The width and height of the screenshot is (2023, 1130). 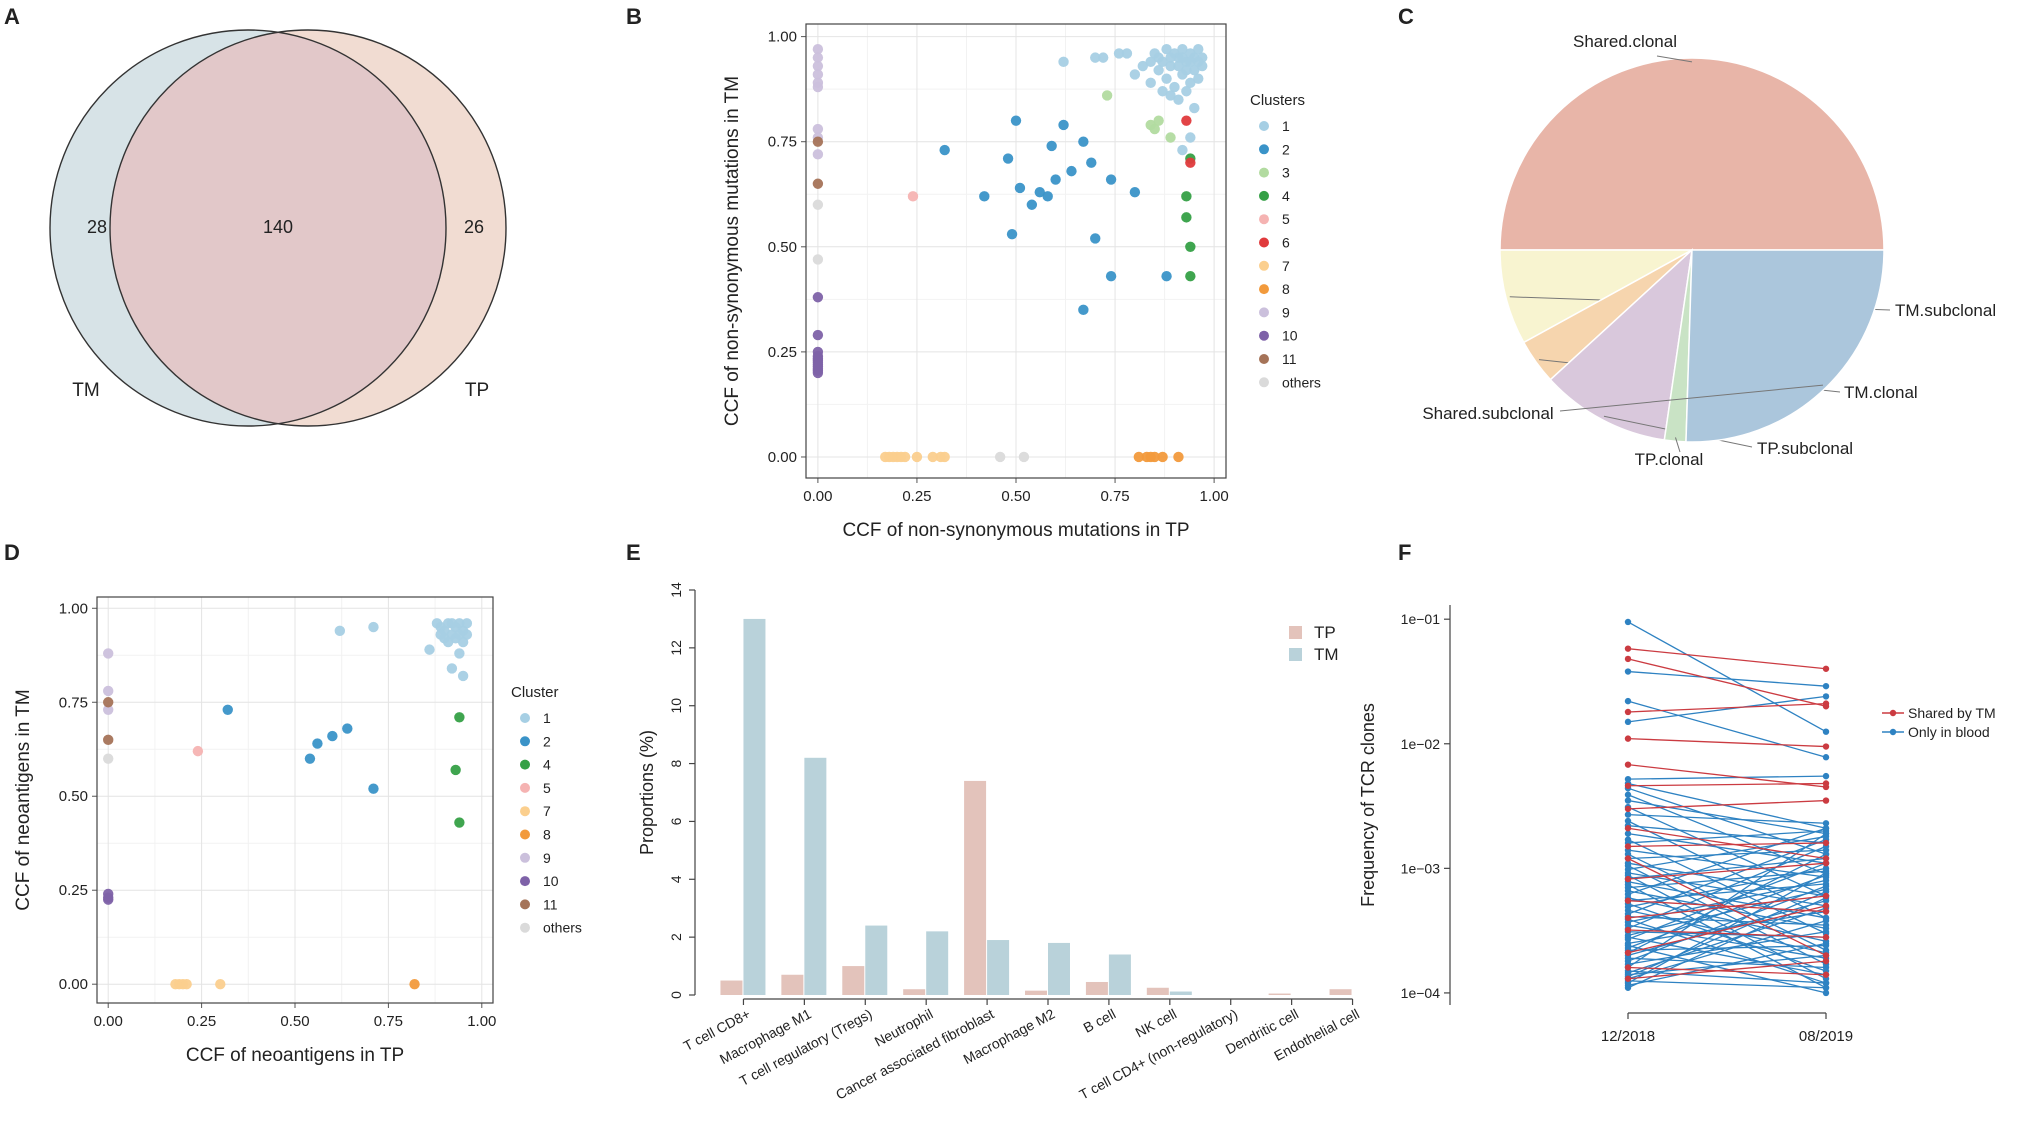 What do you see at coordinates (547, 858) in the screenshot?
I see `legend-label-9: 9` at bounding box center [547, 858].